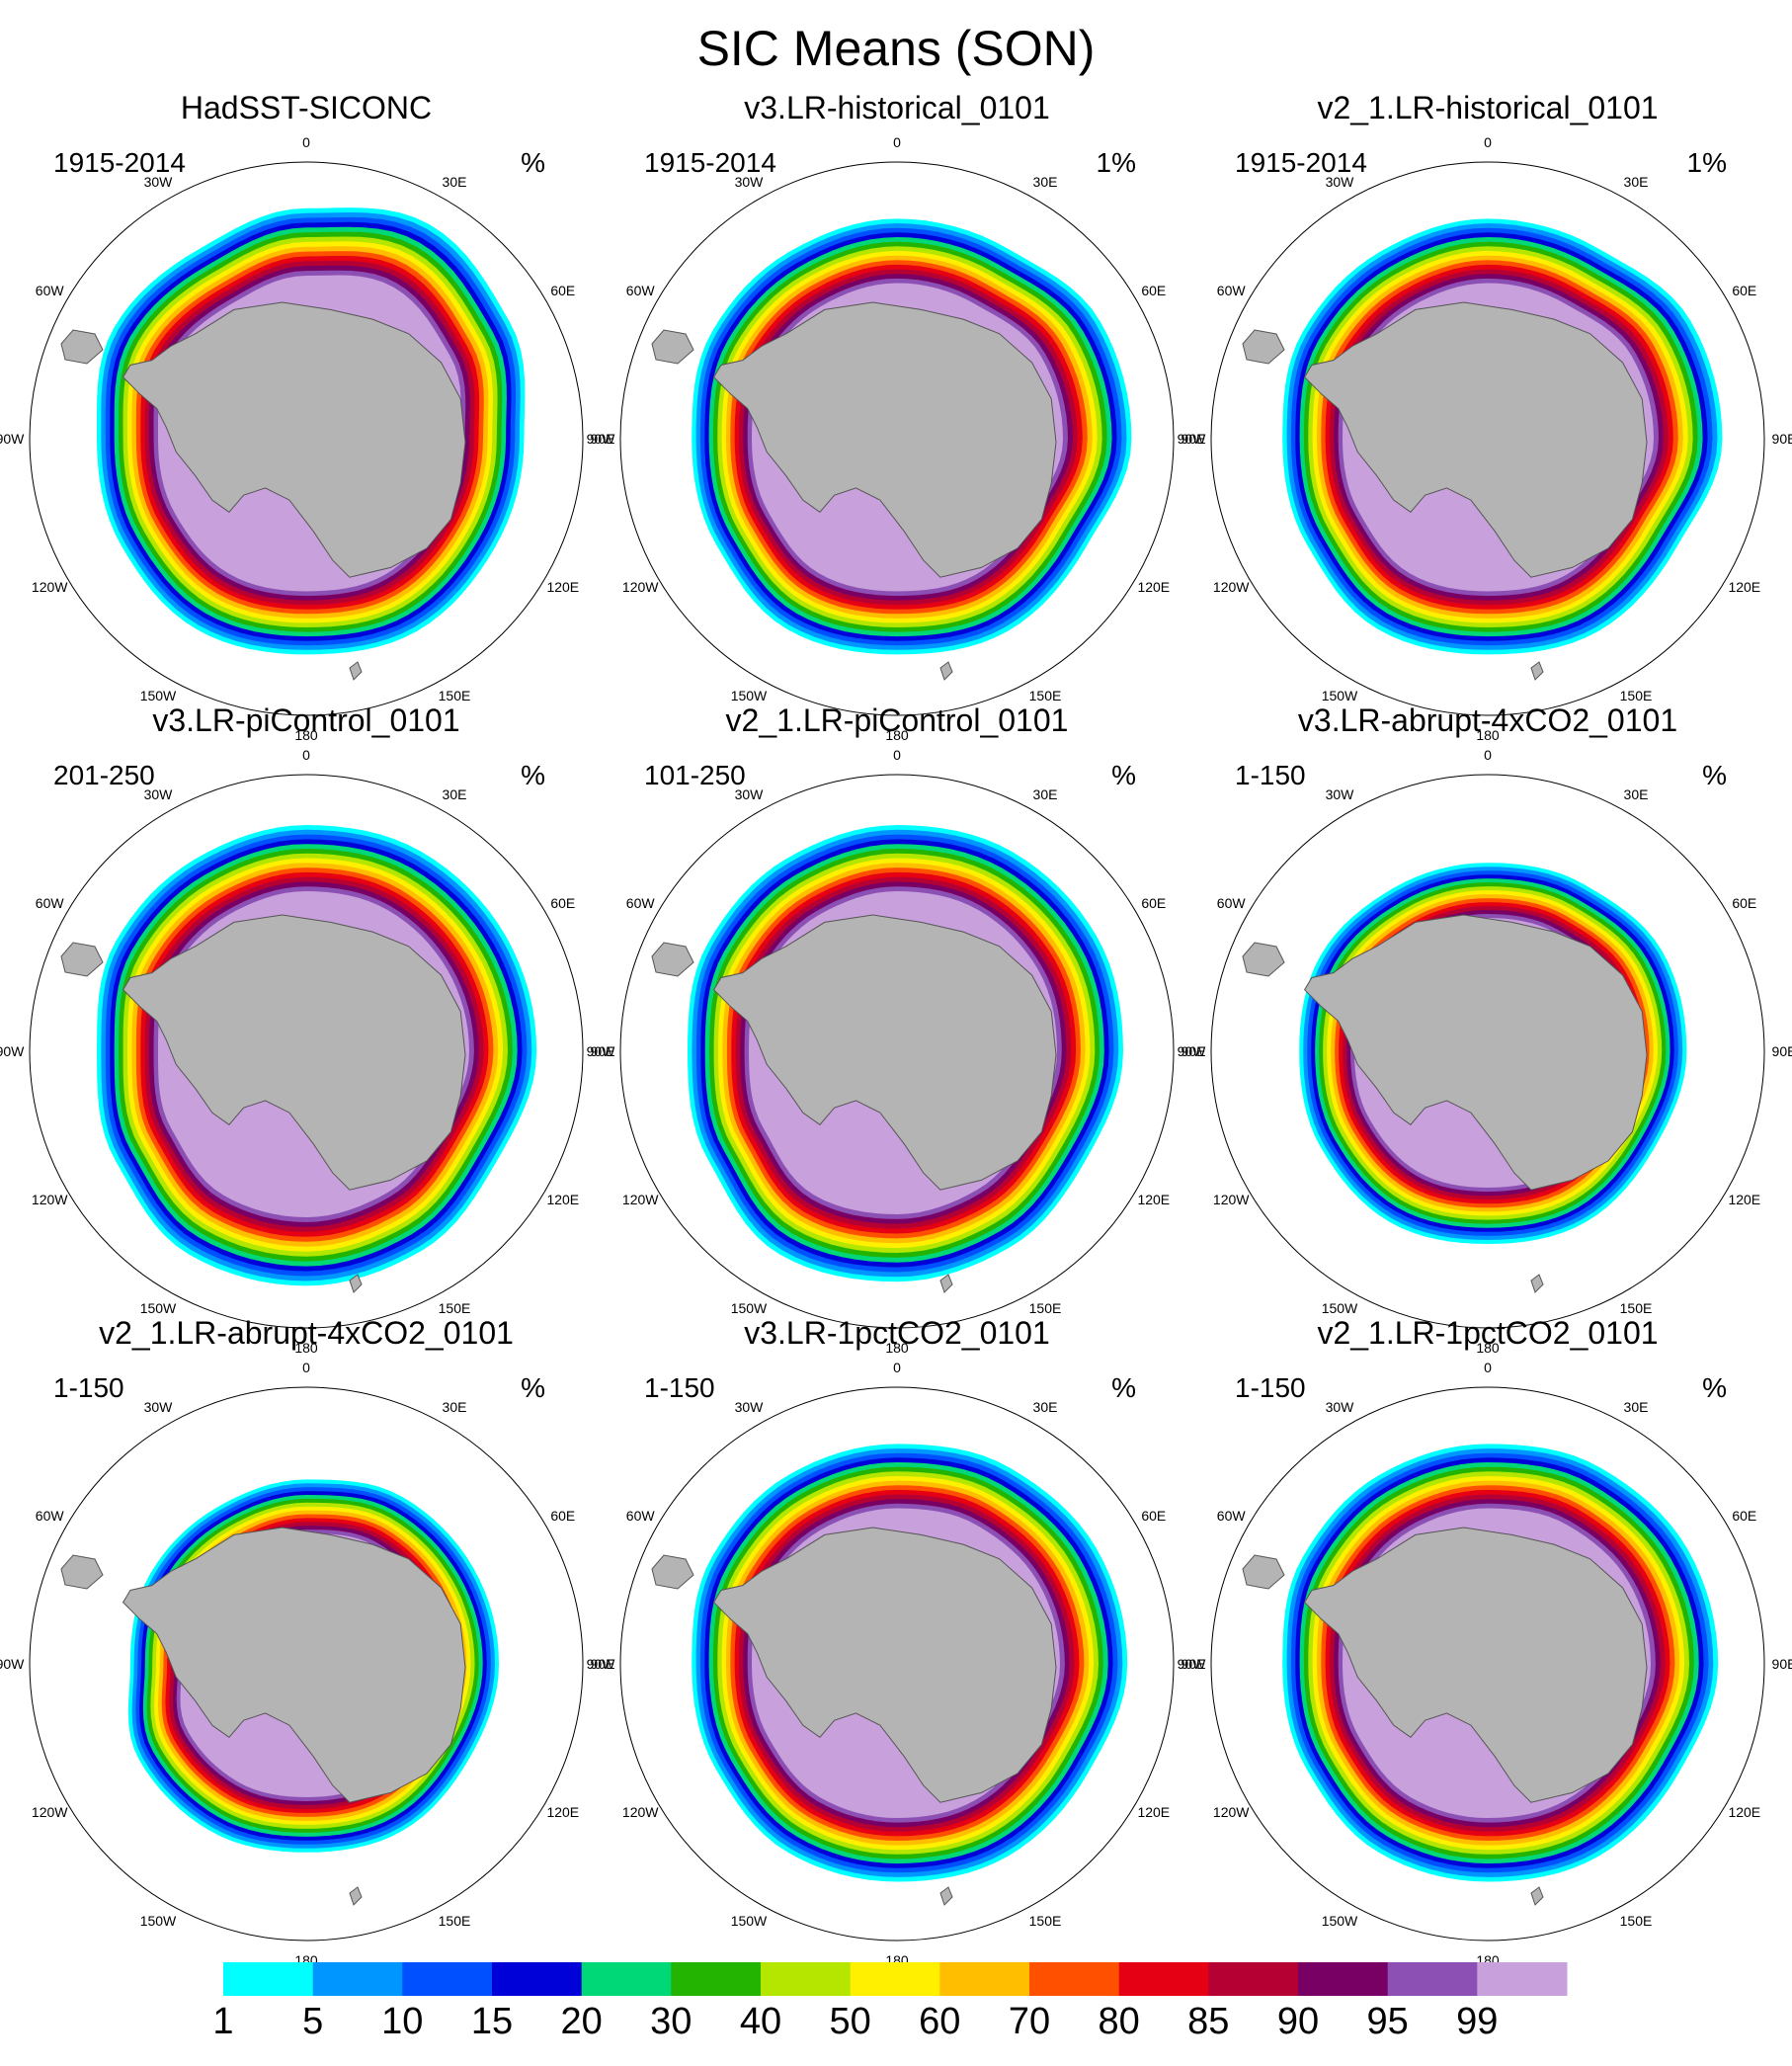  I want to click on colorbar-tick-label: 10, so click(402, 2021).